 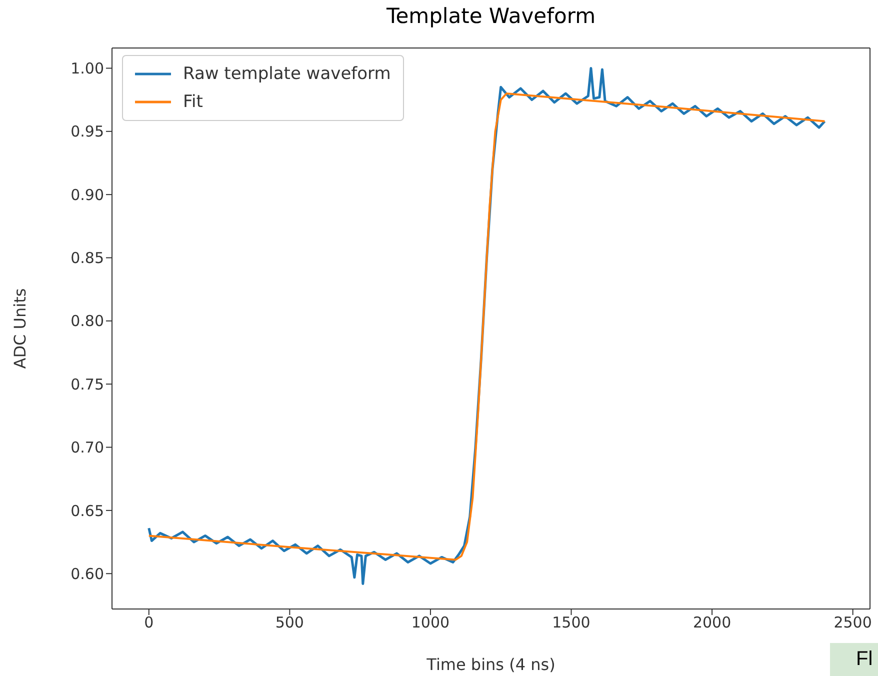 I want to click on x-tick-label: 2500, so click(x=853, y=623).